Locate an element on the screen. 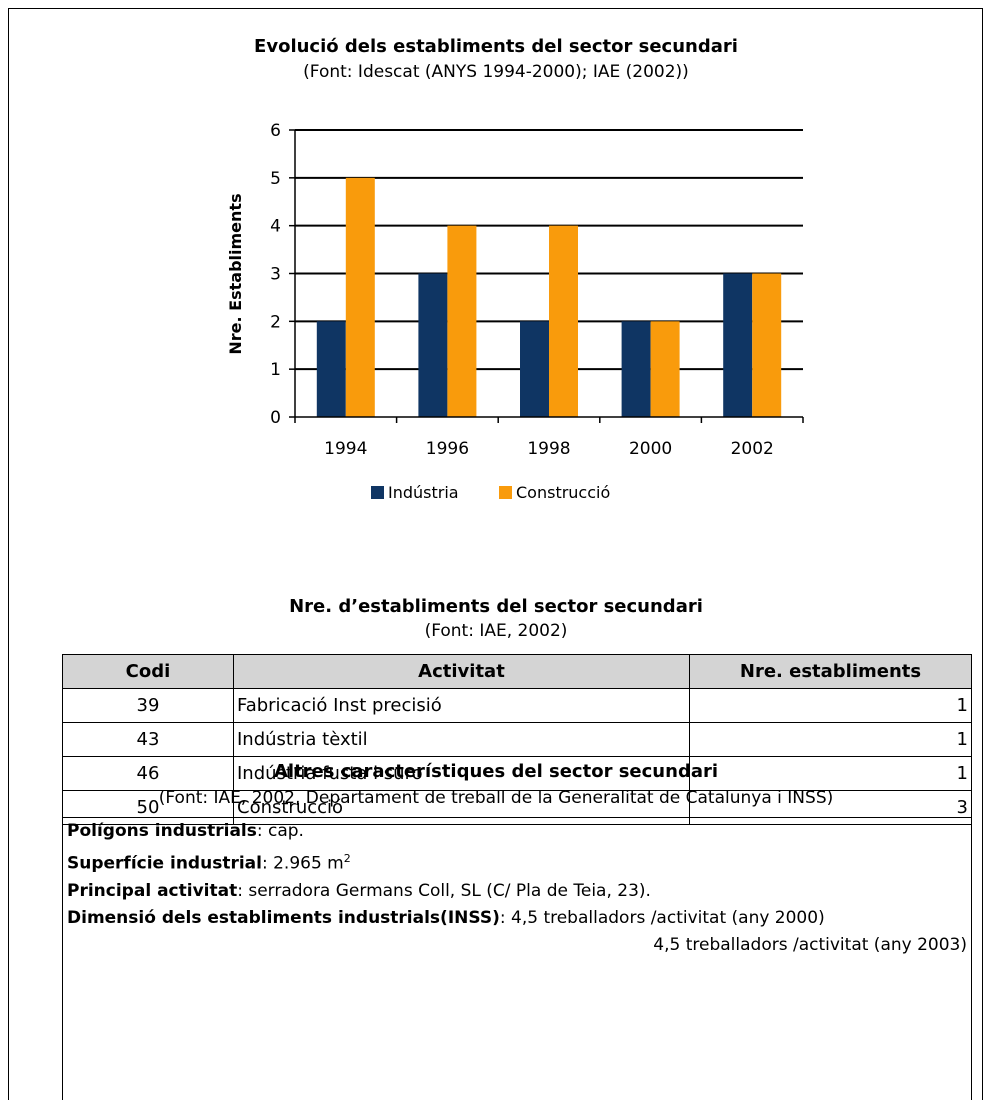 The height and width of the screenshot is (1107, 992). legend-label: Indústria is located at coordinates (423, 492).